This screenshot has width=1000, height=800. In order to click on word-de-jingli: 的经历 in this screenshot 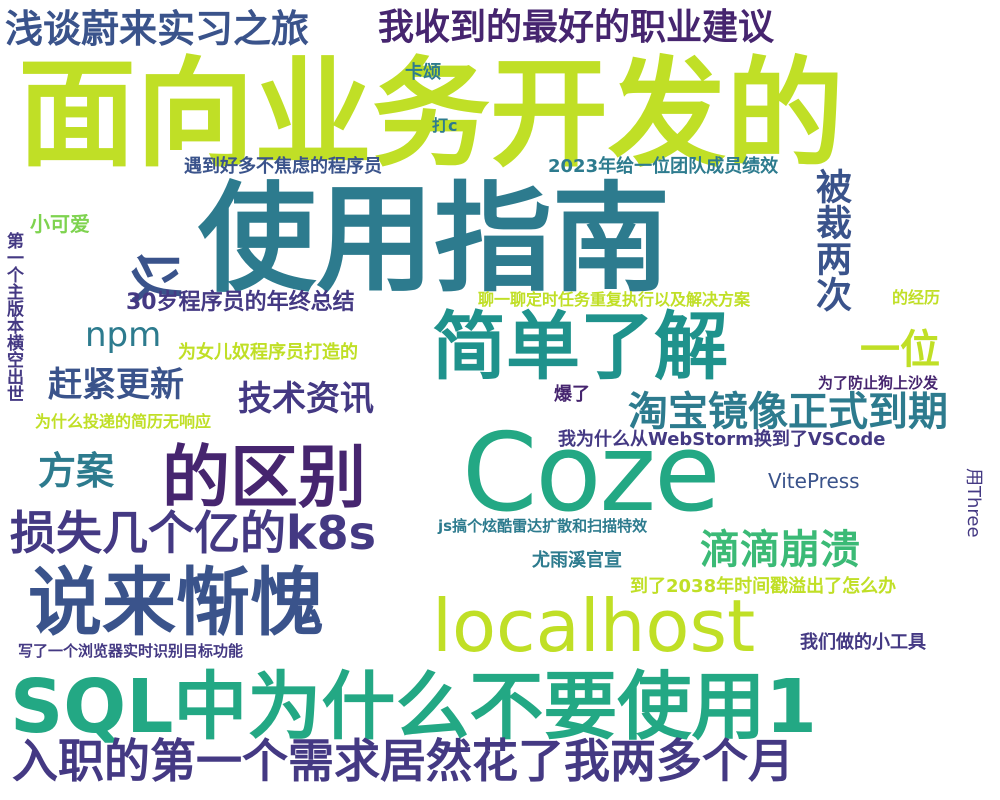, I will do `click(916, 297)`.